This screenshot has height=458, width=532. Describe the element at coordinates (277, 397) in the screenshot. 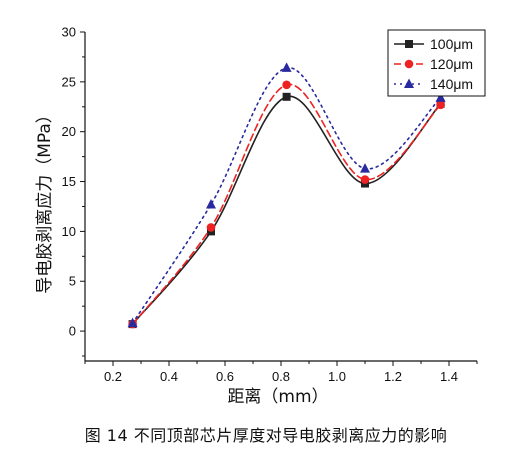

I see `x-axis-title: 距离（mm）` at that location.